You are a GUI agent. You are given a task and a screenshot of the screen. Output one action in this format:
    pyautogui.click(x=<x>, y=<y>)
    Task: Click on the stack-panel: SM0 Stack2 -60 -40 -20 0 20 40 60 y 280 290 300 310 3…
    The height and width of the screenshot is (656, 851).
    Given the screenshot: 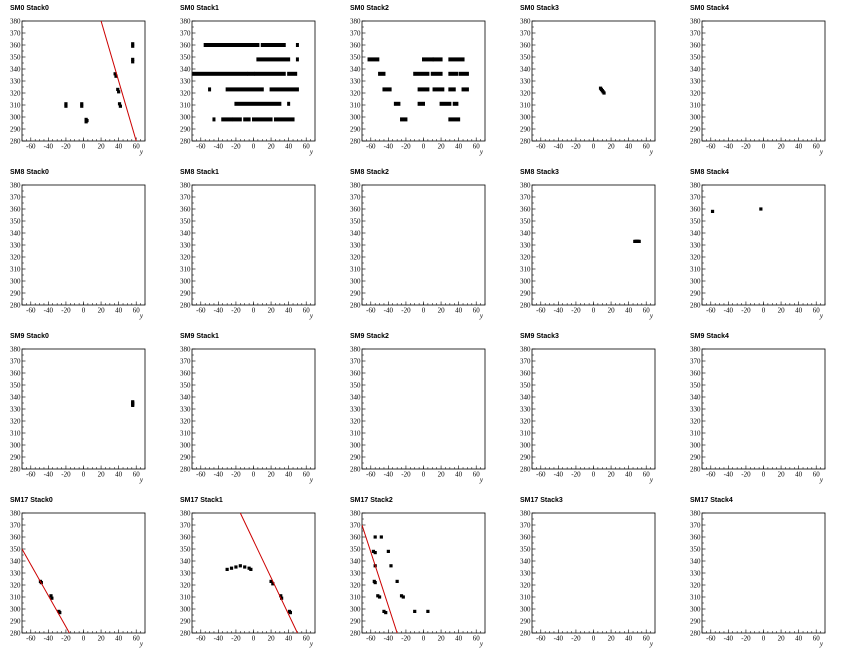 What is the action you would take?
    pyautogui.click(x=425, y=82)
    